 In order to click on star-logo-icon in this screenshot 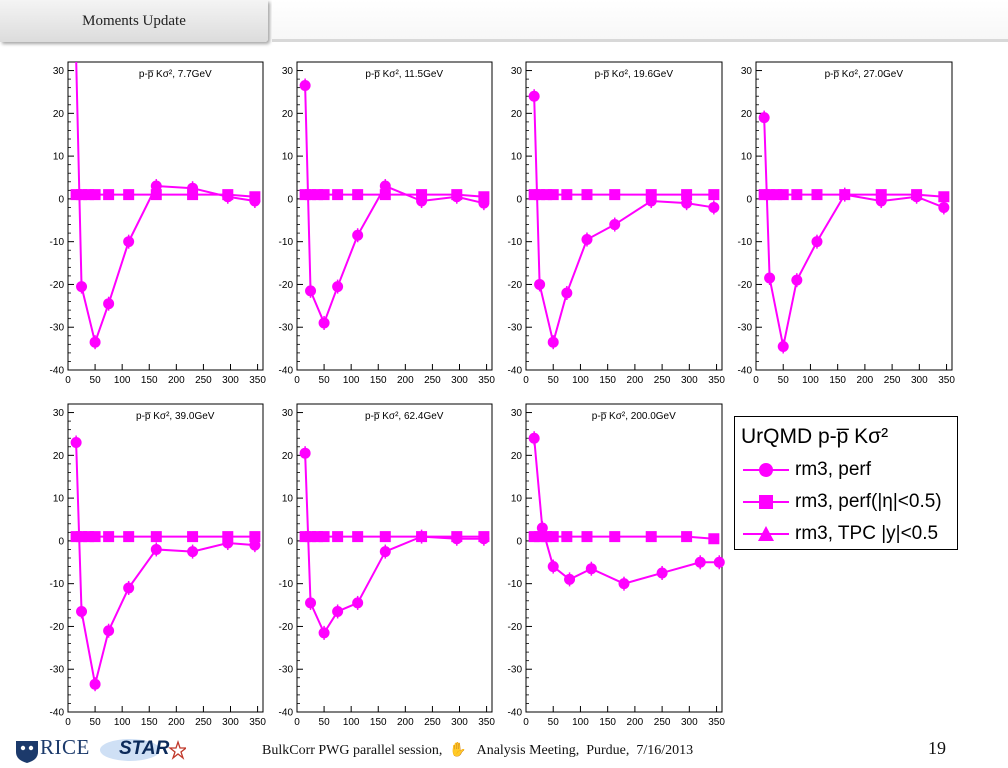, I will do `click(143, 750)`.